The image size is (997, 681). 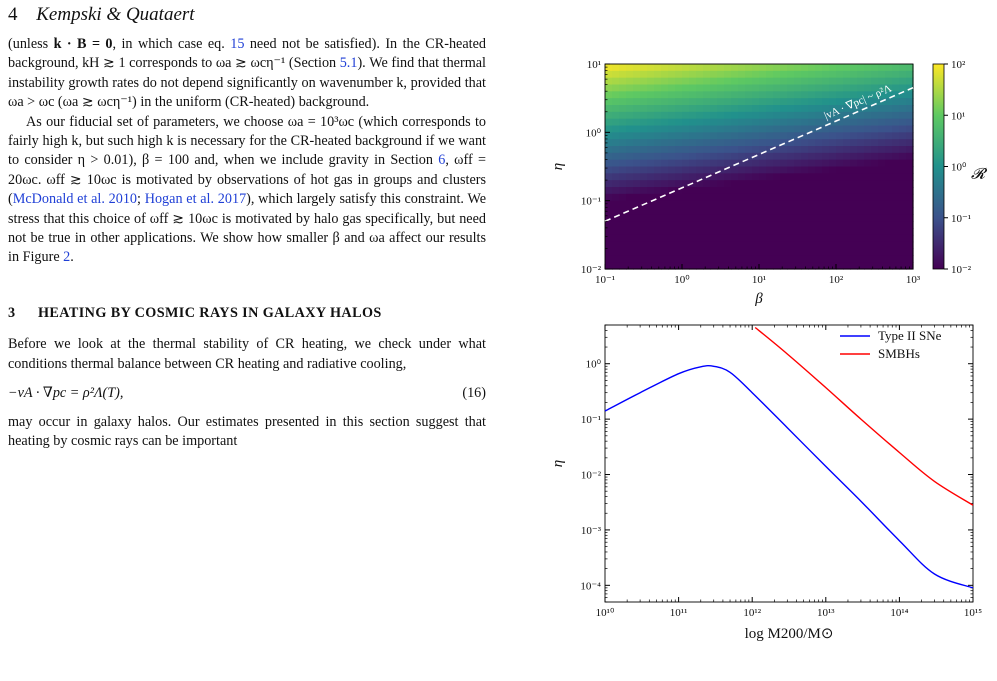 I want to click on citation-hogan-link: Hogan et al. 2017, so click(x=195, y=199).